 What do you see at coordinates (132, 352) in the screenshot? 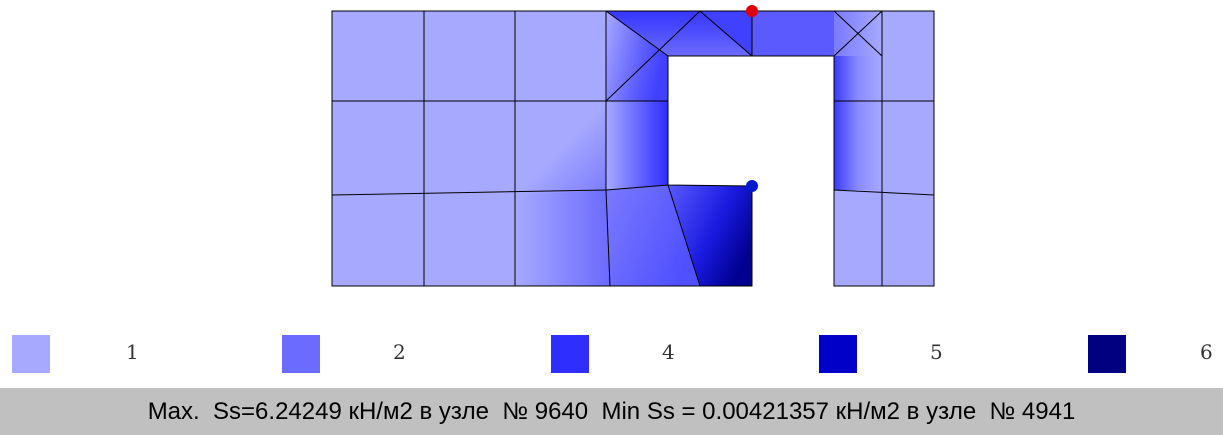
I see `legend-label-1: 1` at bounding box center [132, 352].